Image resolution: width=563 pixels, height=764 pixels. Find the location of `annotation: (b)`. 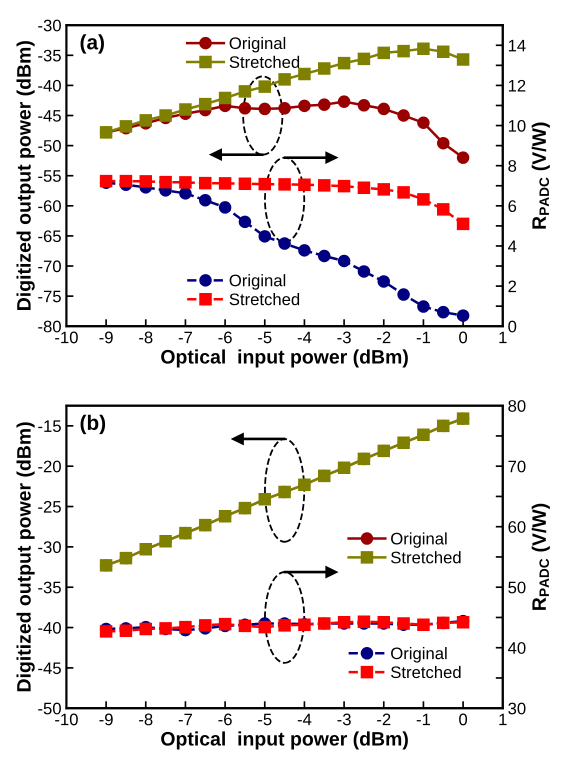

annotation: (b) is located at coordinates (93, 424).